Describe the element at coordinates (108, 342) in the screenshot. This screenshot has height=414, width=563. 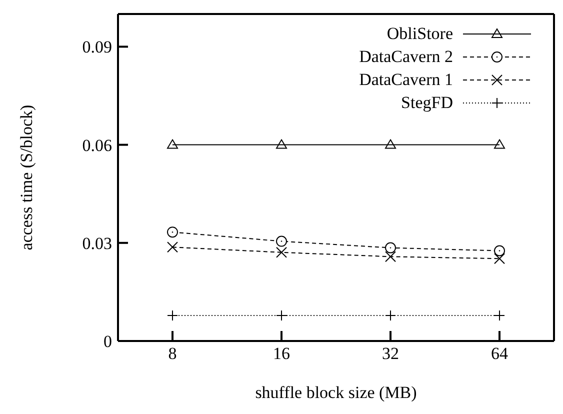
I see `y-tick-label: 0` at that location.